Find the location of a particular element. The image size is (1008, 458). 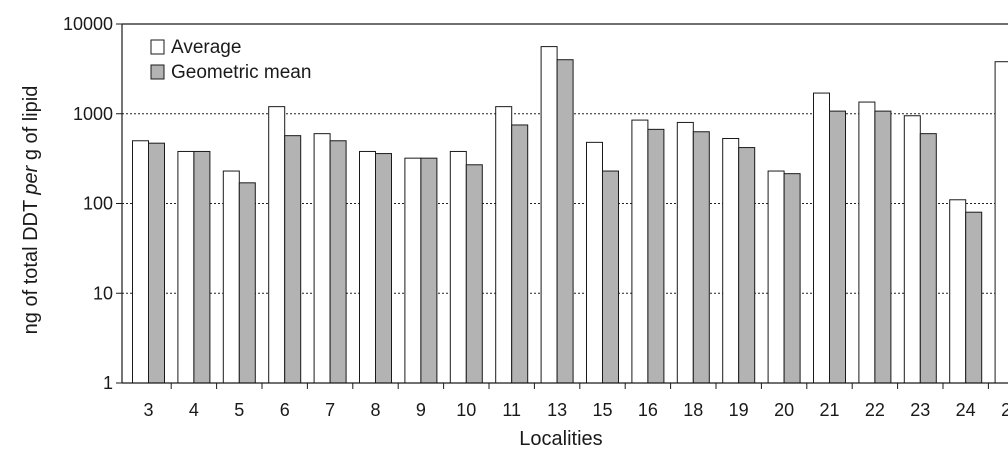

x-tick-label: 19 is located at coordinates (739, 410).